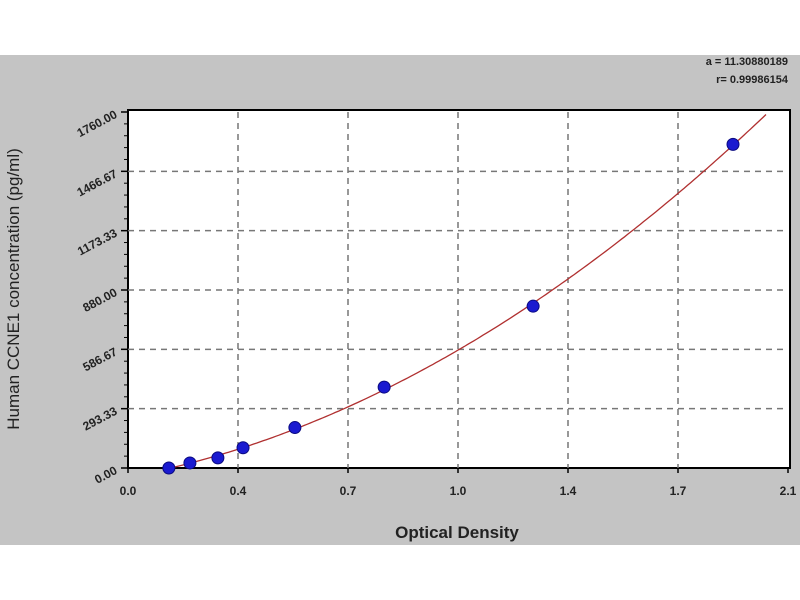 The image size is (800, 600). What do you see at coordinates (99, 419) in the screenshot?
I see `y-tick-label: 293.33` at bounding box center [99, 419].